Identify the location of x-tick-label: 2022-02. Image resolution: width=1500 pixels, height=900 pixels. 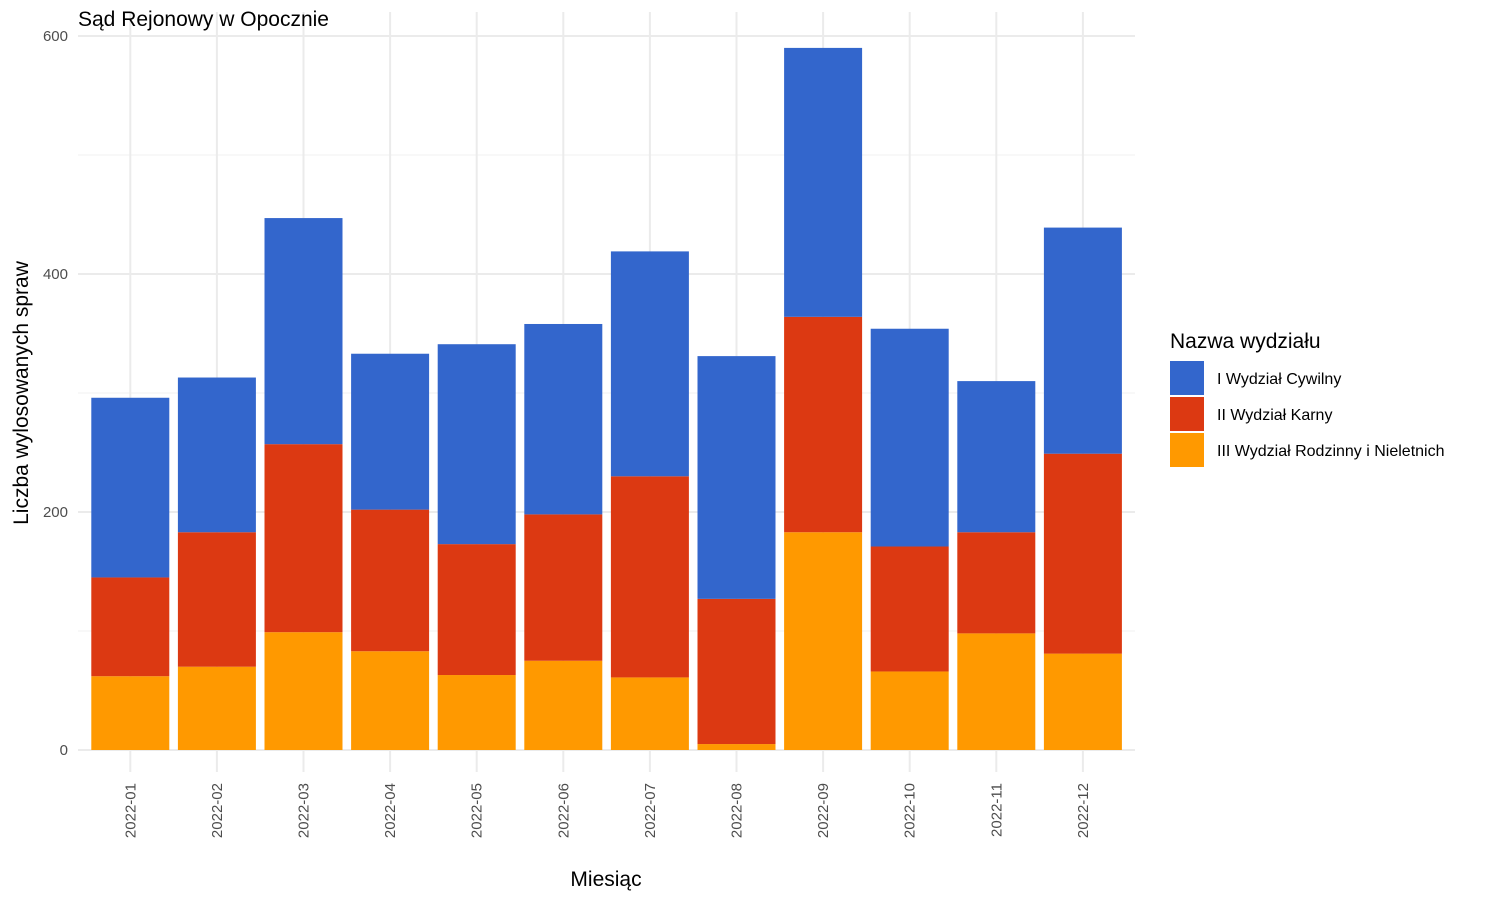
(217, 810).